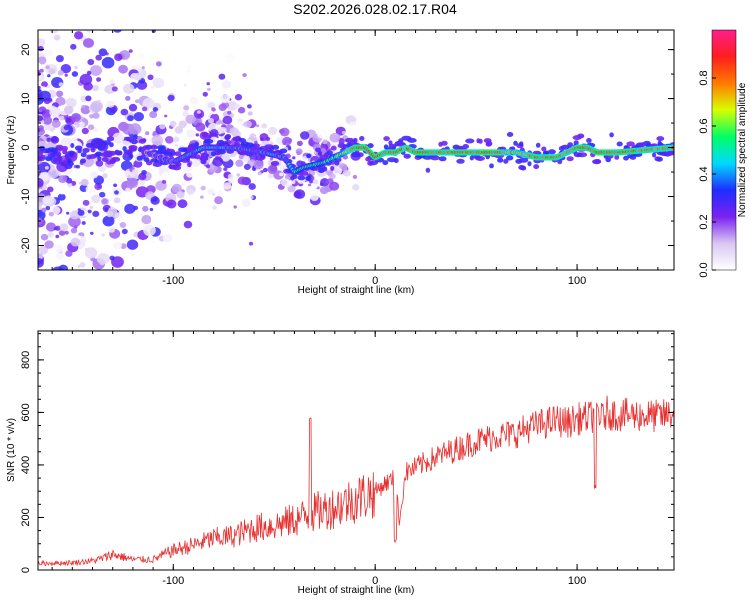  What do you see at coordinates (704, 173) in the screenshot?
I see `colorbar-tick-label: 0.4` at bounding box center [704, 173].